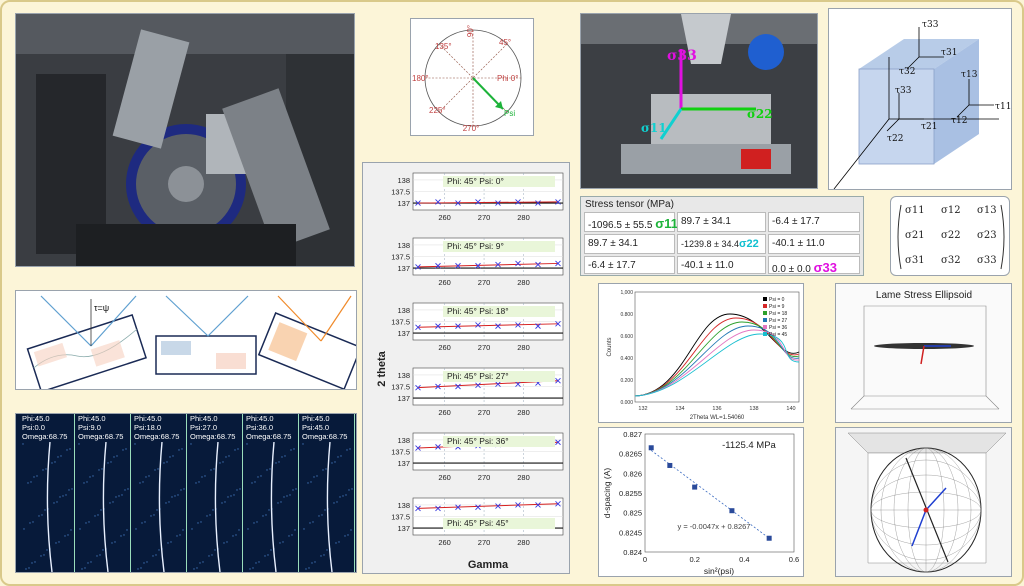 Image resolution: width=1024 pixels, height=586 pixels. What do you see at coordinates (719, 493) in the screenshot?
I see `plot-area` at bounding box center [719, 493].